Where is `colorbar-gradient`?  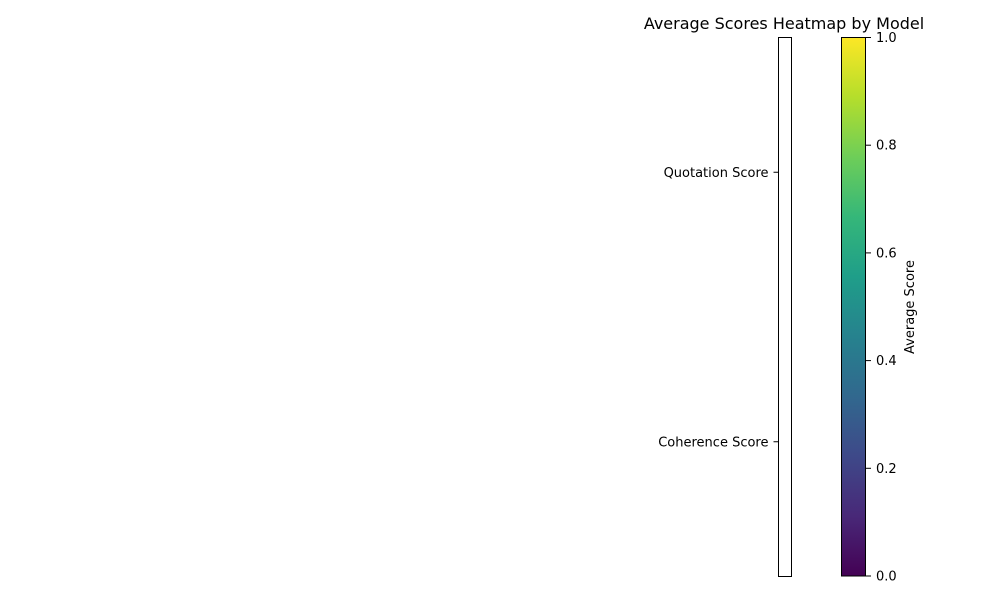
colorbar-gradient is located at coordinates (853, 306).